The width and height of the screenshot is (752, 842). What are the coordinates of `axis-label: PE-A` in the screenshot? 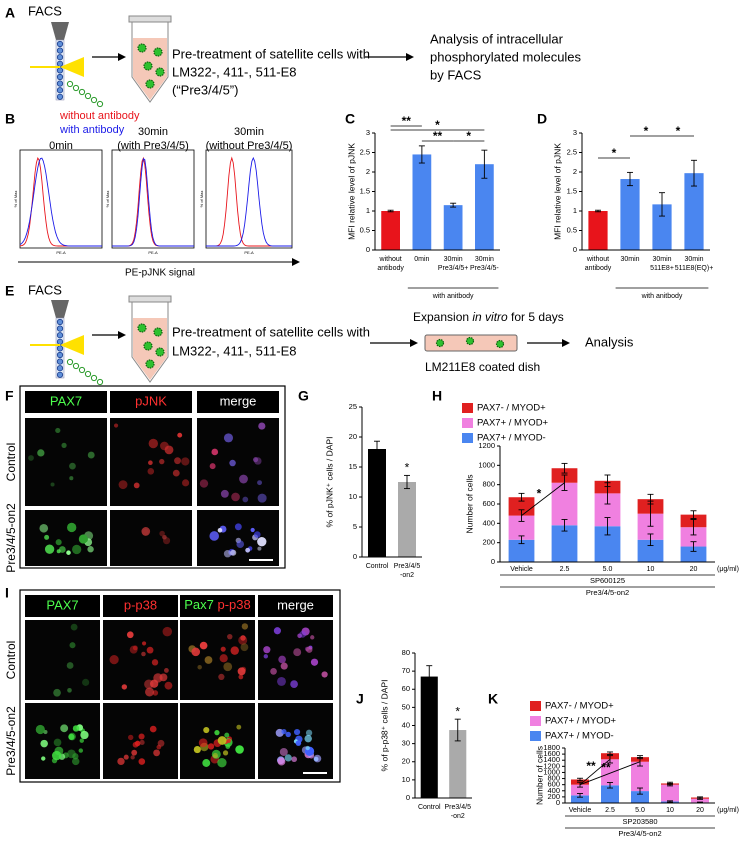 It's located at (153, 252).